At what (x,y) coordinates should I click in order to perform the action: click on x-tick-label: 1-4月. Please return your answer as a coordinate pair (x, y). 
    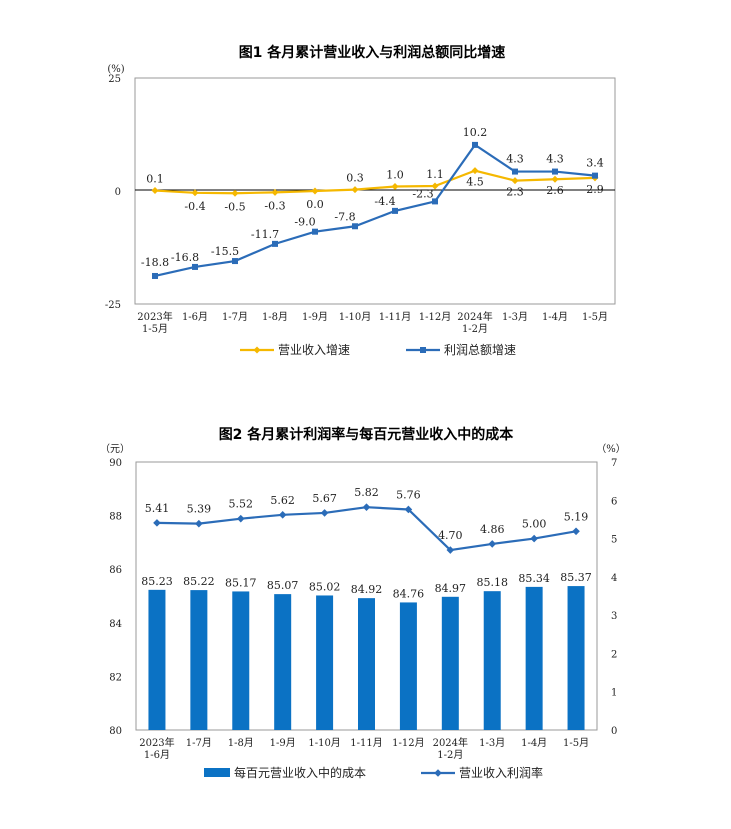
    Looking at the image, I should click on (534, 743).